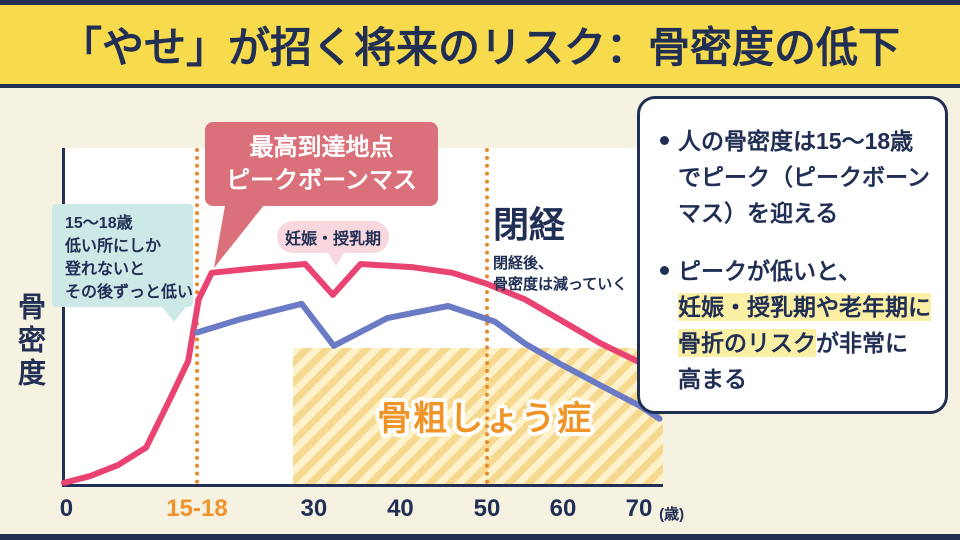 This screenshot has width=960, height=540. What do you see at coordinates (105, 269) in the screenshot?
I see `text-line: 登れないと` at bounding box center [105, 269].